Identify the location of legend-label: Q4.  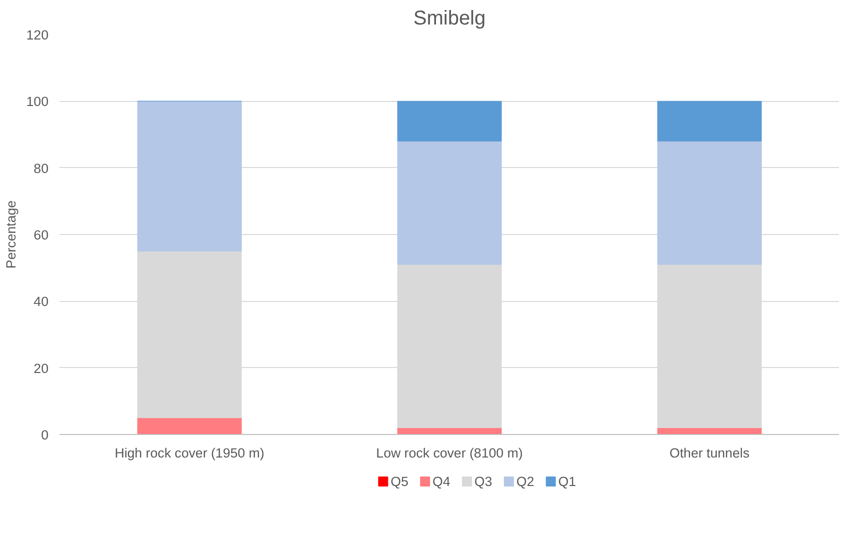
(441, 481).